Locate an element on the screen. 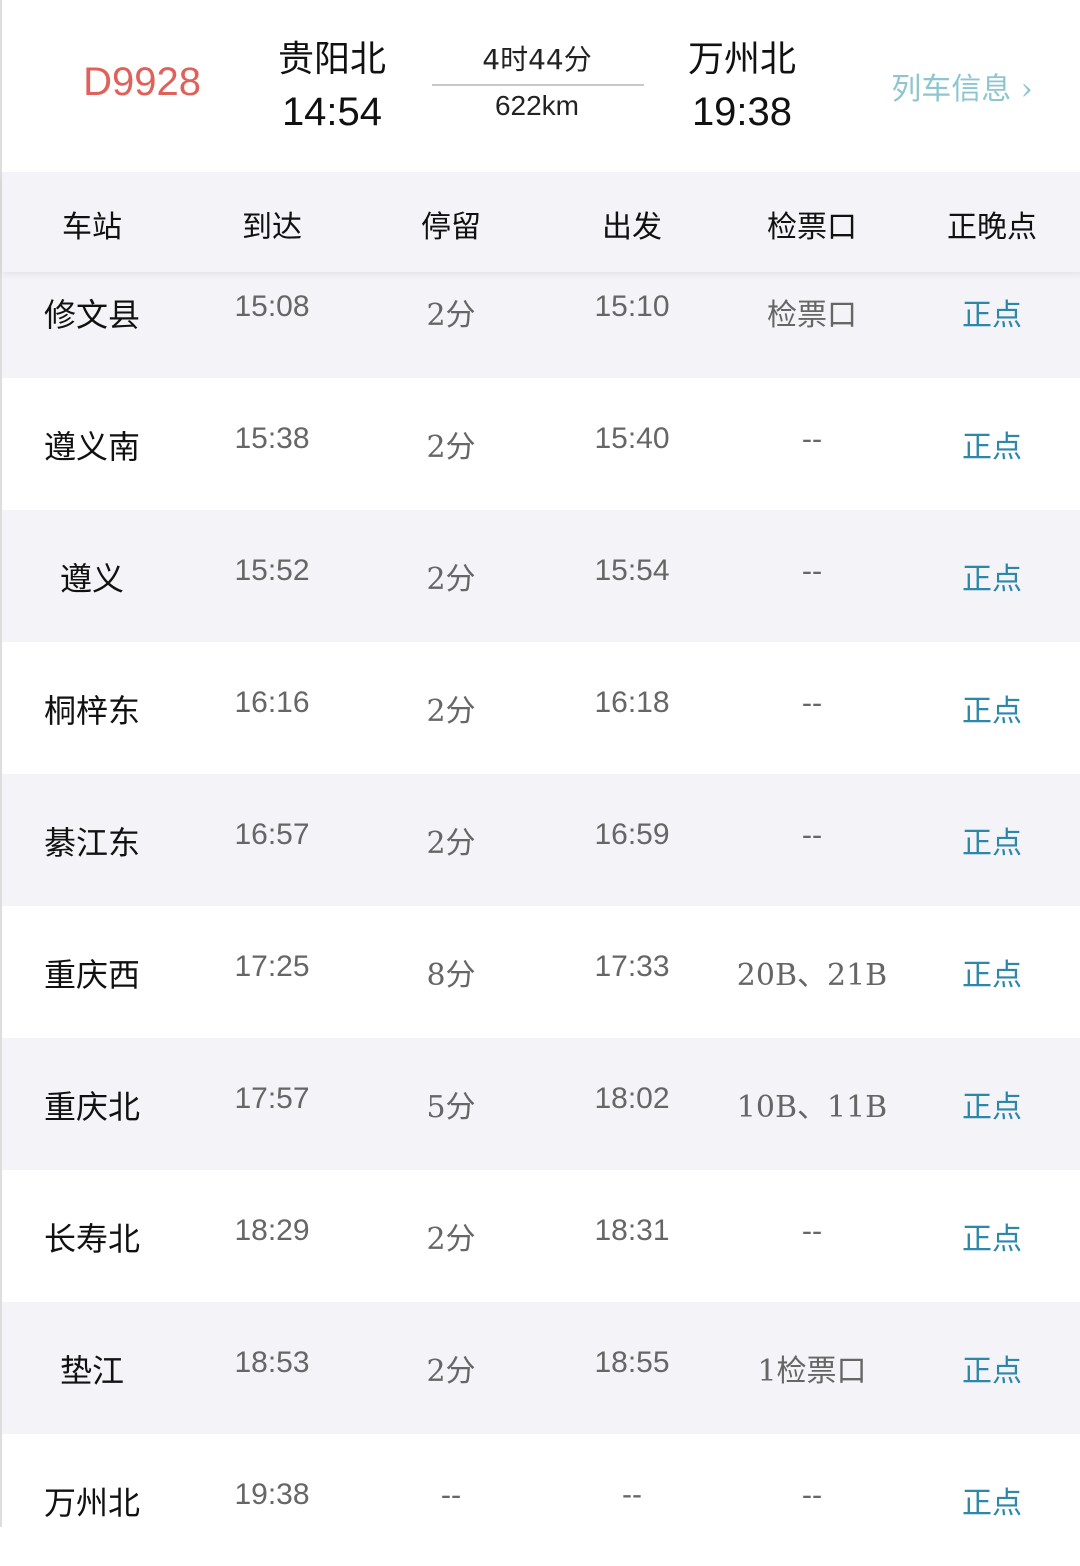  cell-station: 重庆西 is located at coordinates (91, 975).